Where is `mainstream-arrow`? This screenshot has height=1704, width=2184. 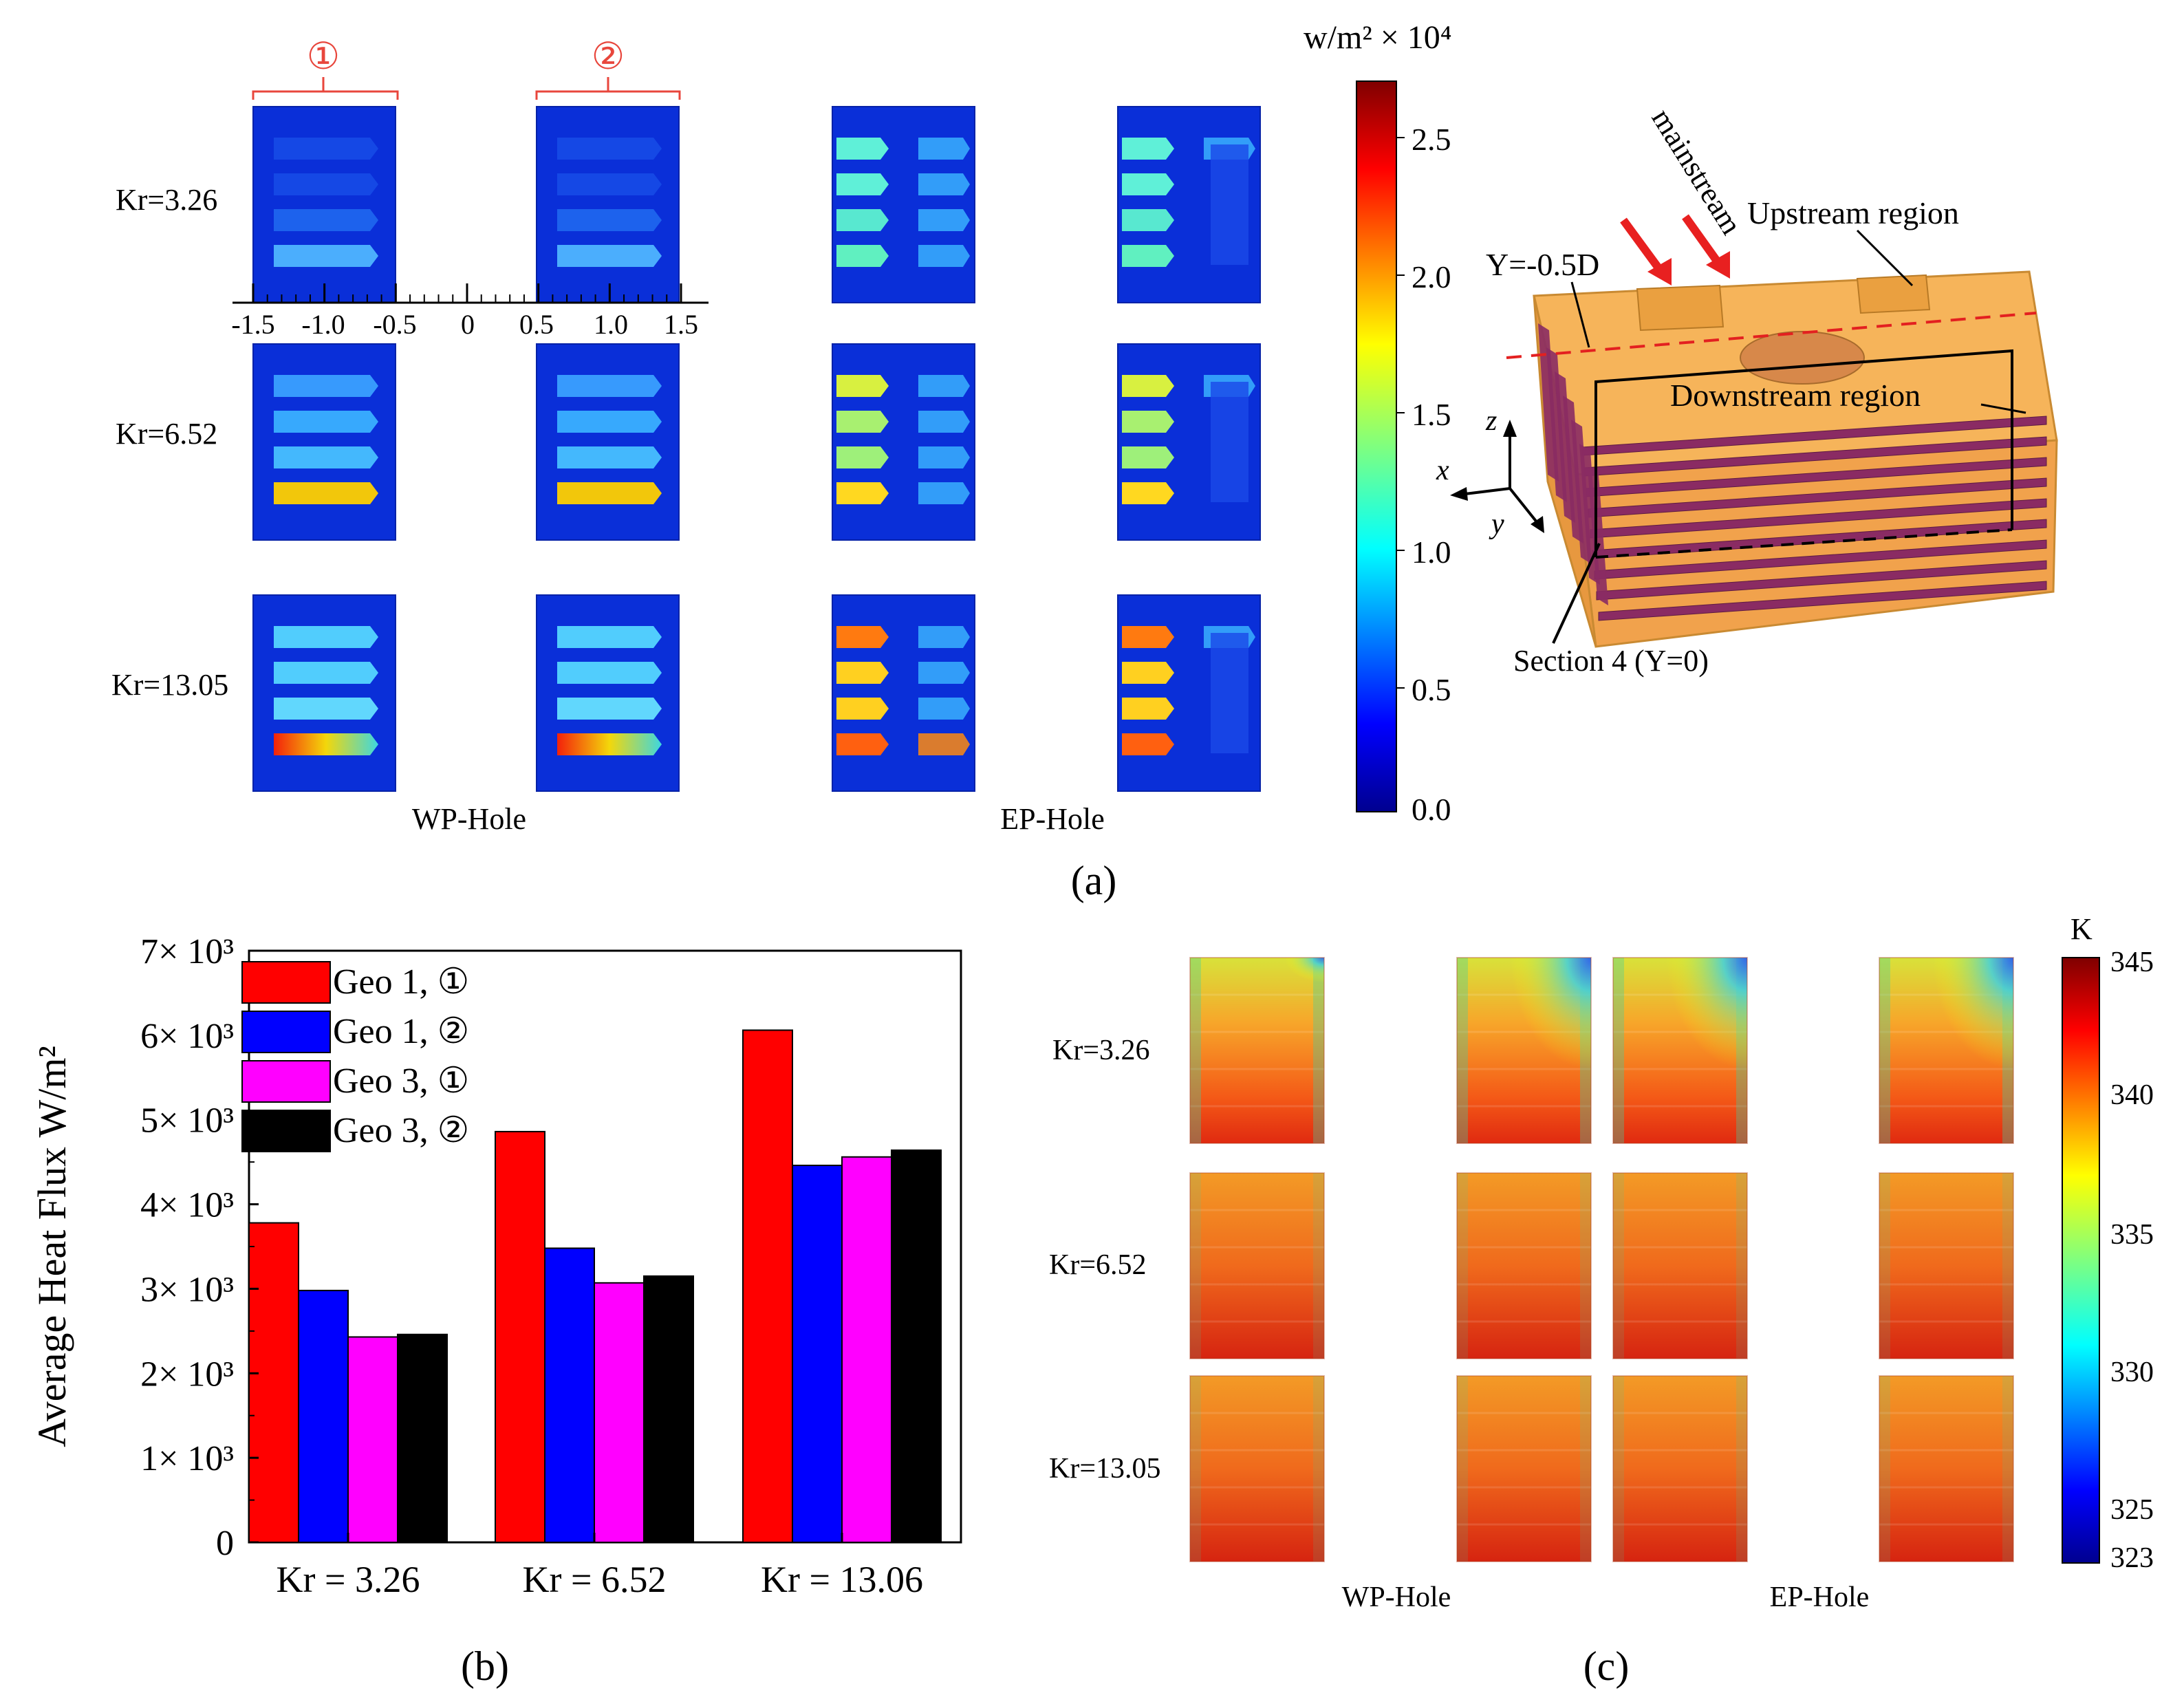
mainstream-arrow is located at coordinates (1702, 241).